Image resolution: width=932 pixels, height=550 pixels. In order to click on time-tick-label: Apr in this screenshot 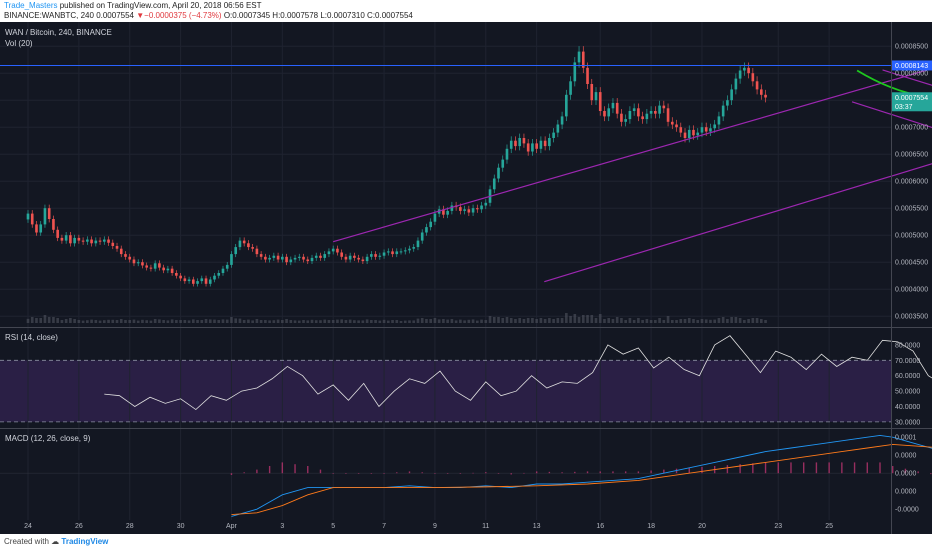, I will do `click(232, 526)`.